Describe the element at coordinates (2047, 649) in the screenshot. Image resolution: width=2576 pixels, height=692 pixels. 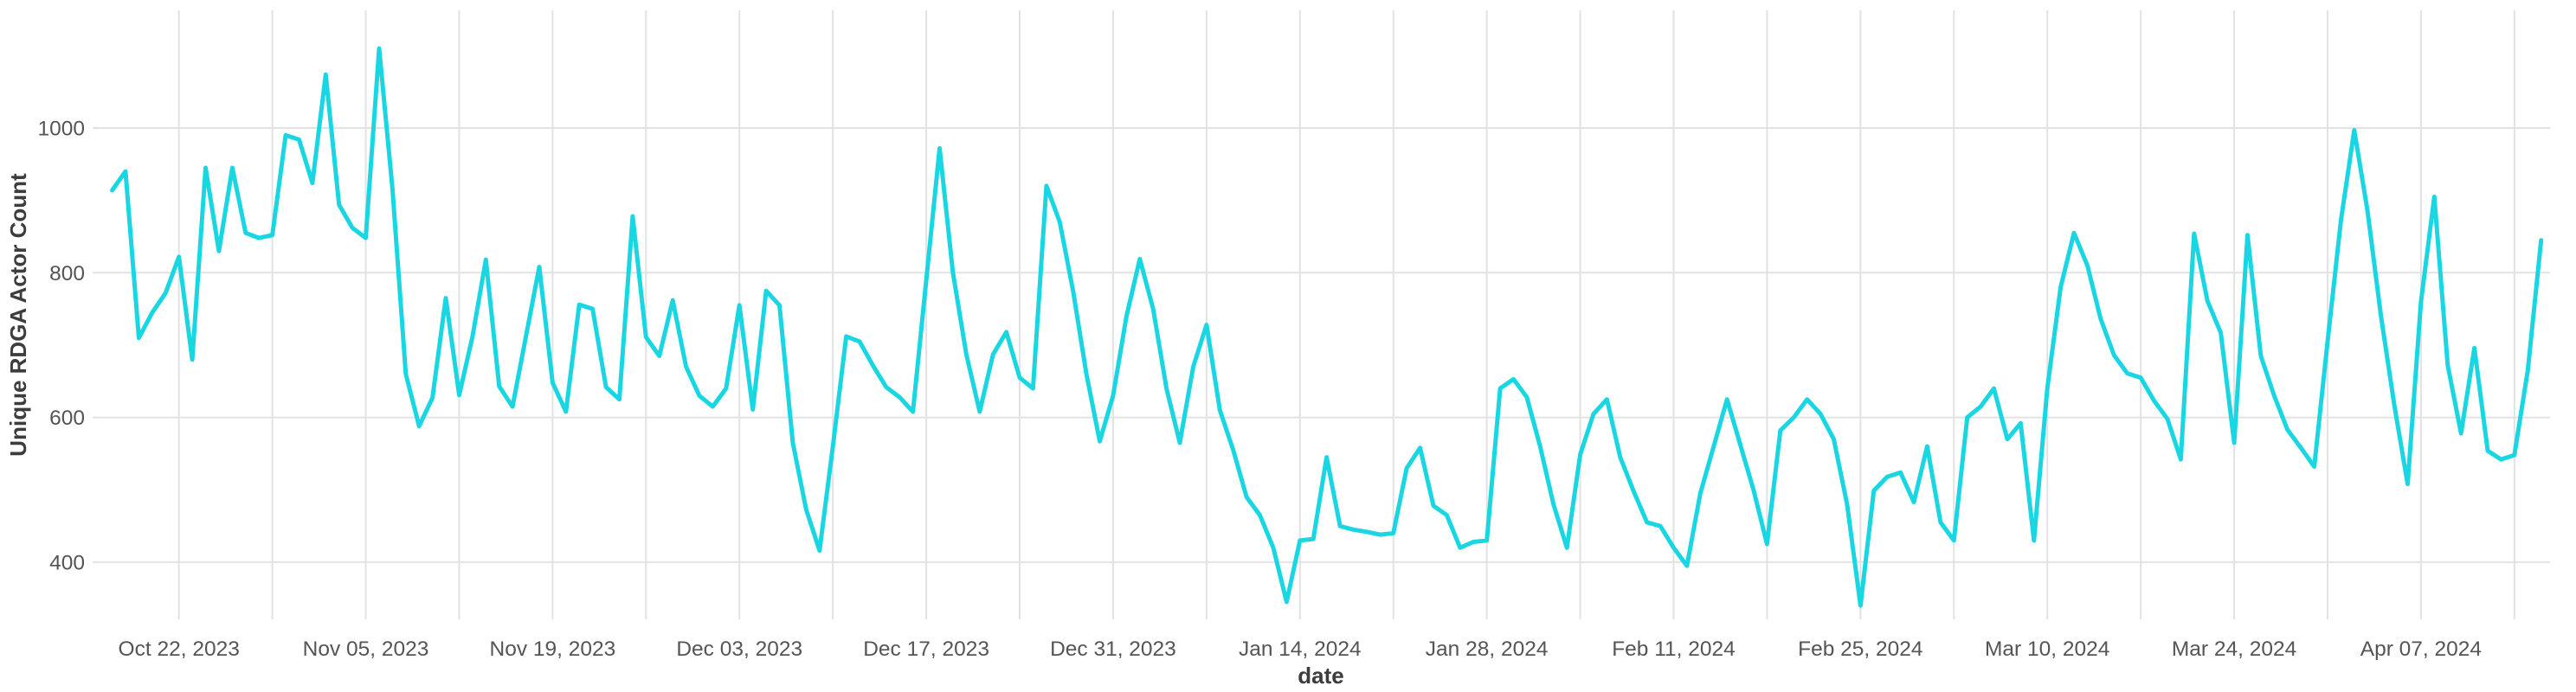
I see `x-tick-label: Mar 10, 2024` at that location.